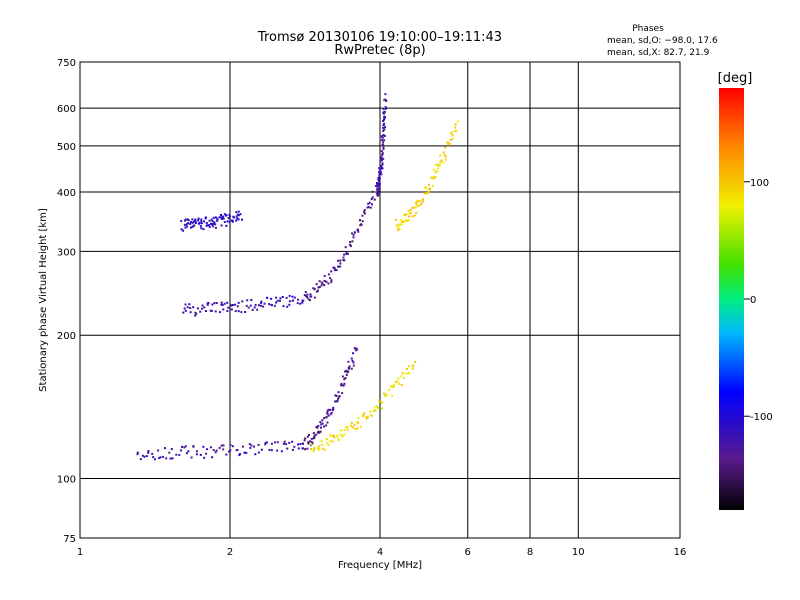 Image resolution: width=800 pixels, height=600 pixels. What do you see at coordinates (66, 252) in the screenshot?
I see `y-tick-label: 300` at bounding box center [66, 252].